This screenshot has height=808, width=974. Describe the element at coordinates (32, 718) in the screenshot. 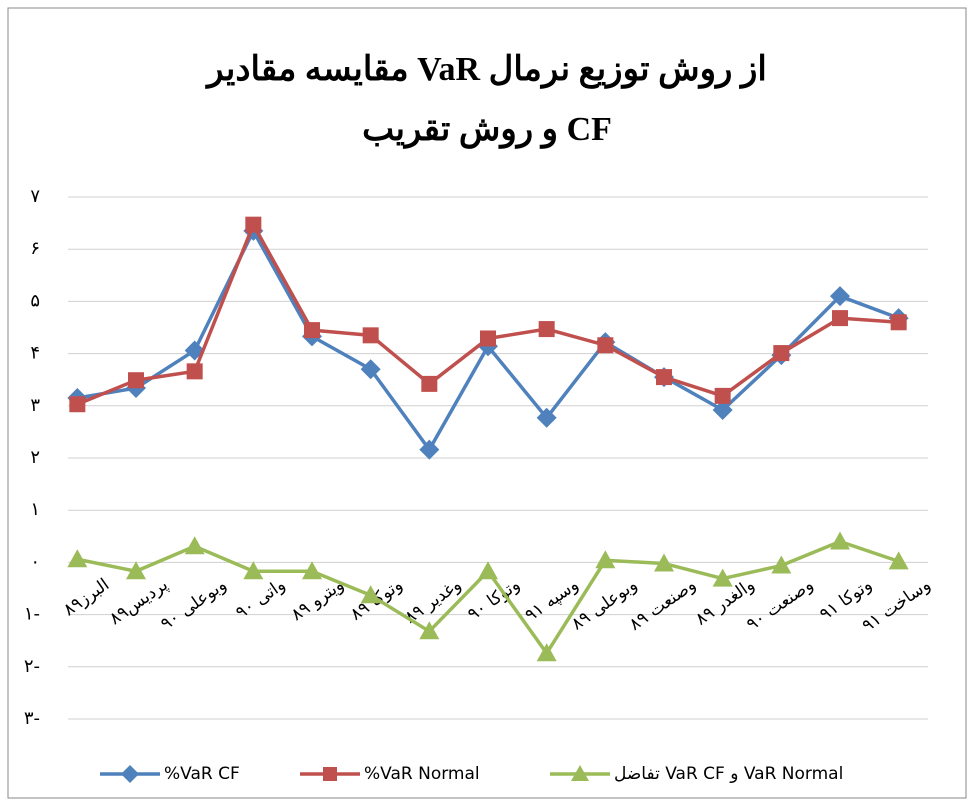

I see `y-tick-label: ۳-` at that location.